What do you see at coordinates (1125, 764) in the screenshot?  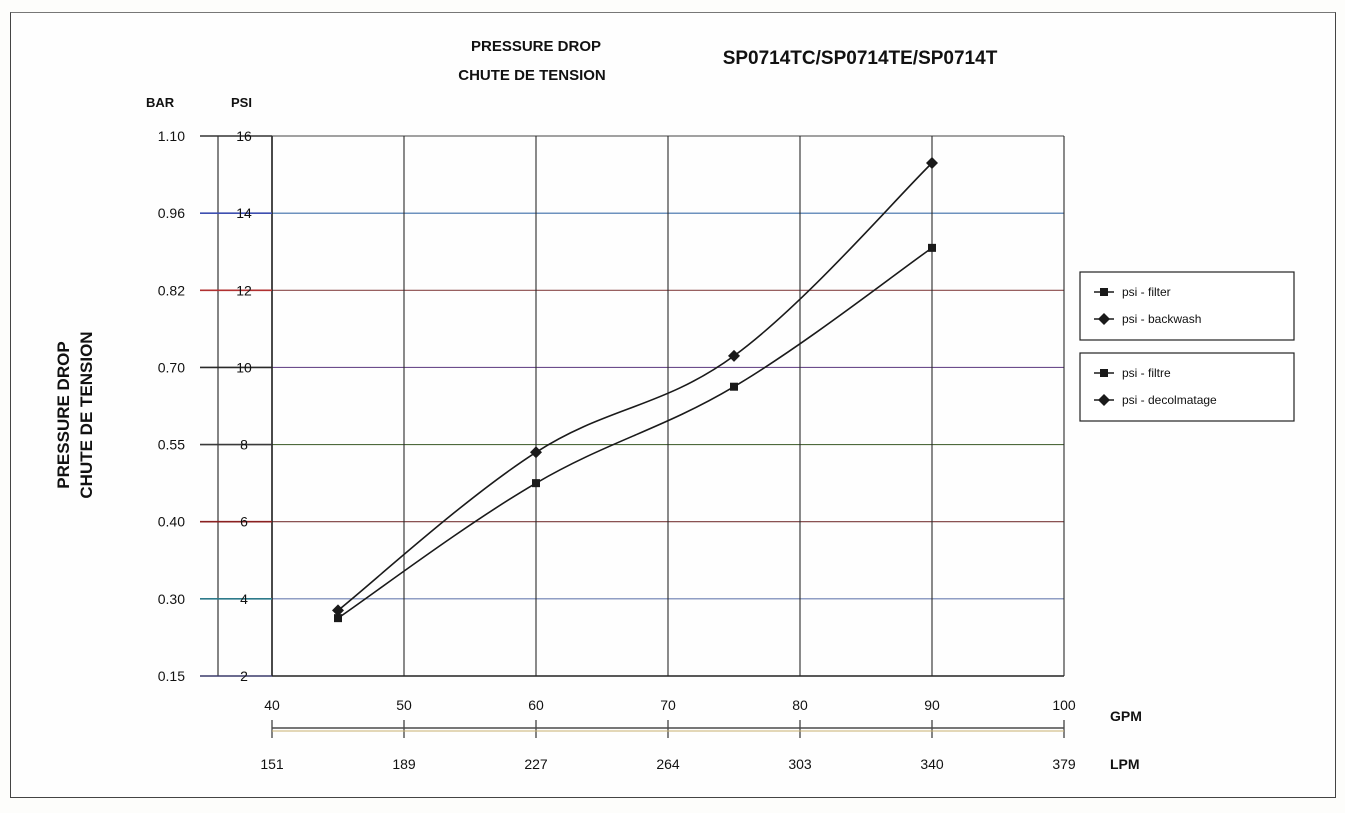 I see `lpm-axis-label: LPM` at bounding box center [1125, 764].